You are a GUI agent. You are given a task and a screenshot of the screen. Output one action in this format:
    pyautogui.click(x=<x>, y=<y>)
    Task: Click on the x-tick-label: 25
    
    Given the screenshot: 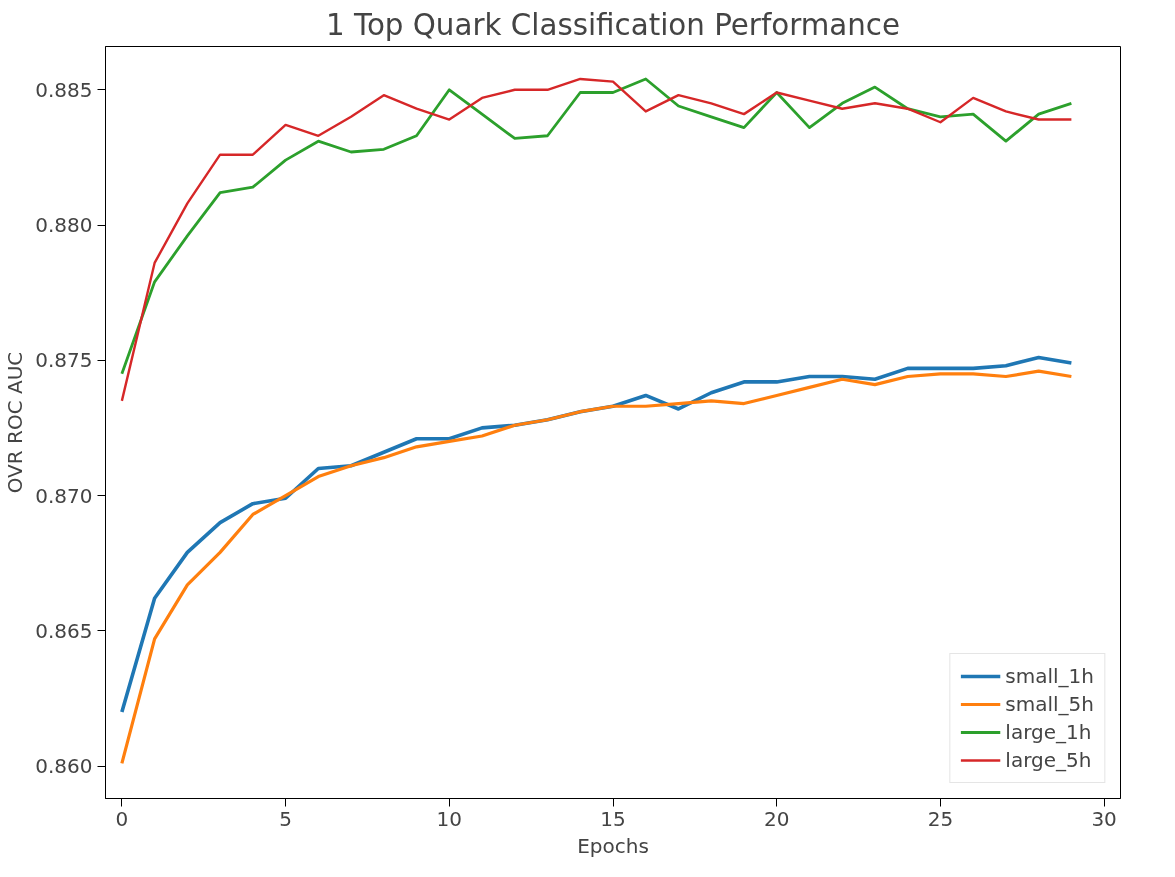 What is the action you would take?
    pyautogui.click(x=940, y=818)
    